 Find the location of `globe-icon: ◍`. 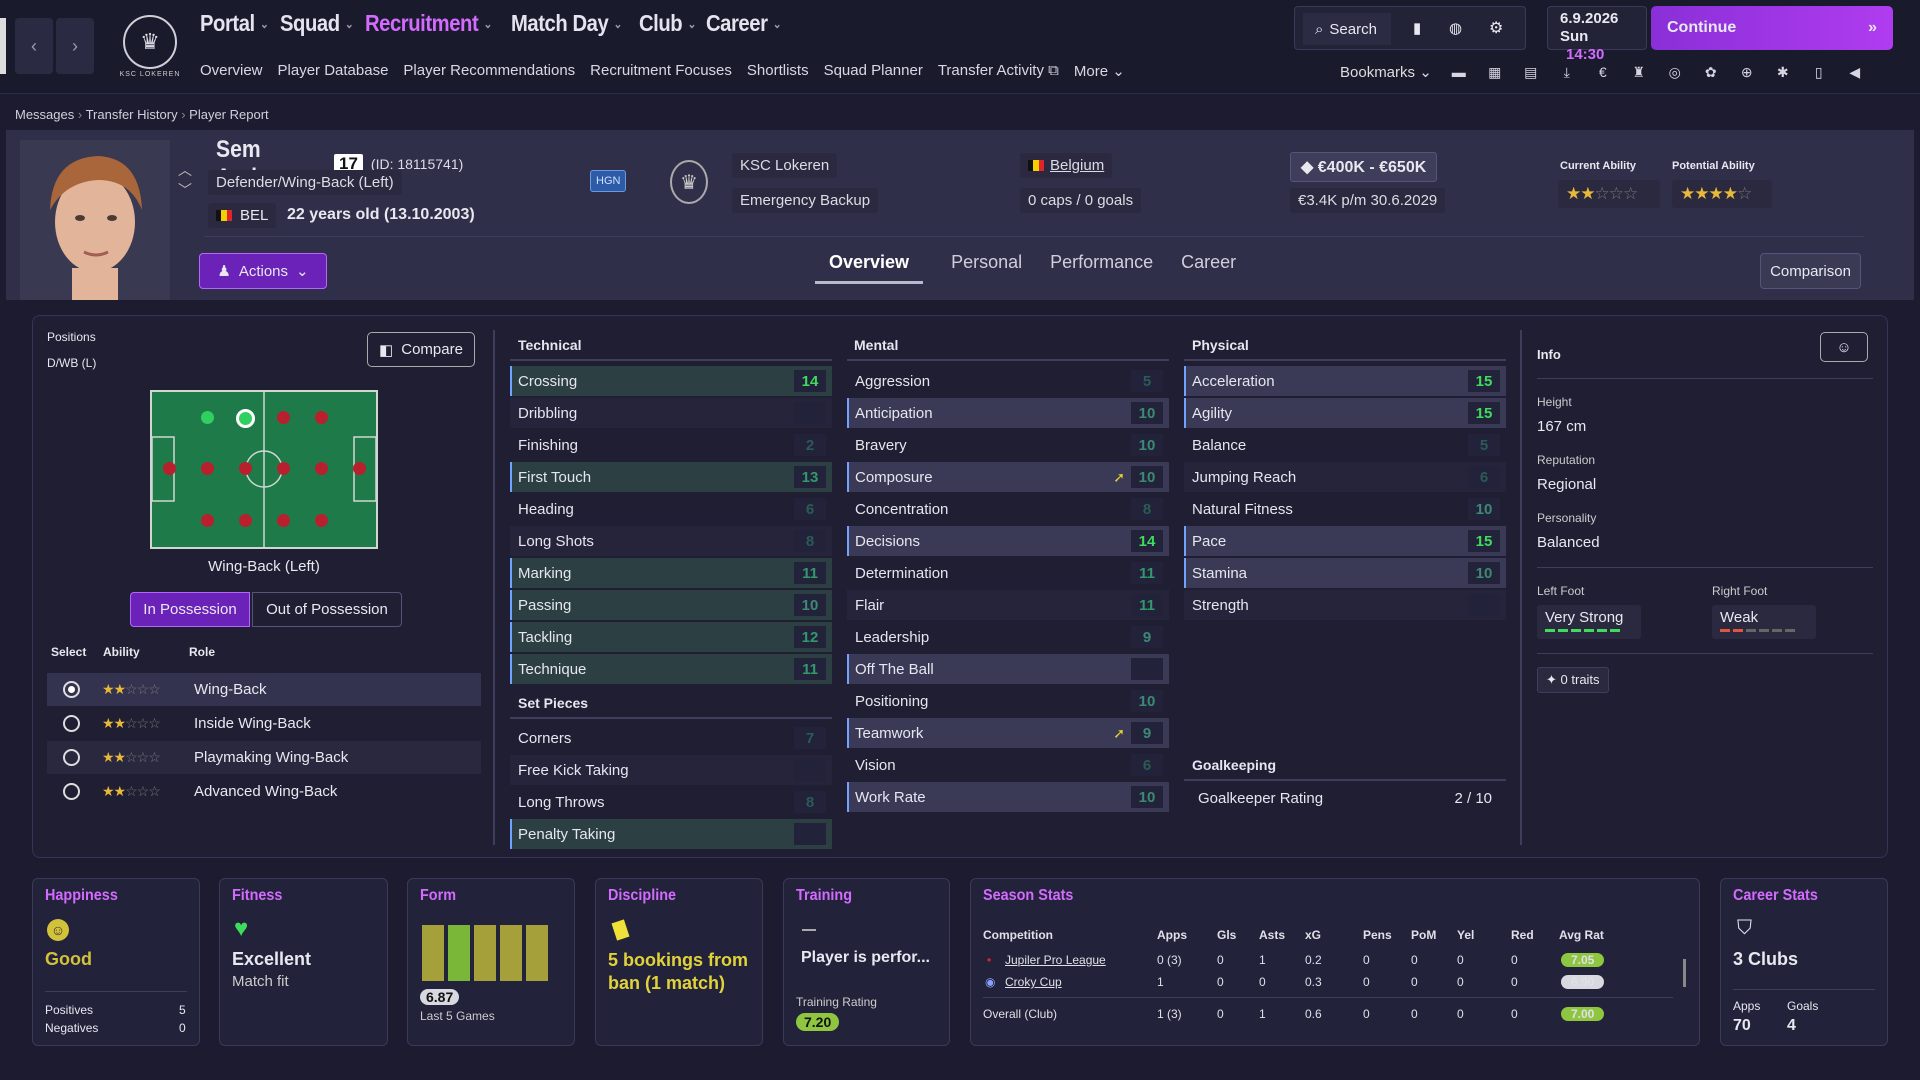

globe-icon: ◍ is located at coordinates (1456, 28).